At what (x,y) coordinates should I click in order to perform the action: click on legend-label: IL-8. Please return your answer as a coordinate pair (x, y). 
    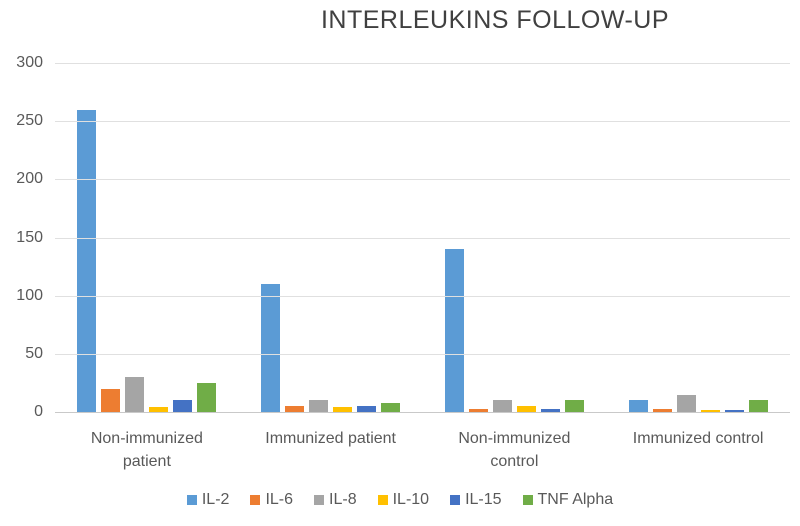
    Looking at the image, I should click on (343, 499).